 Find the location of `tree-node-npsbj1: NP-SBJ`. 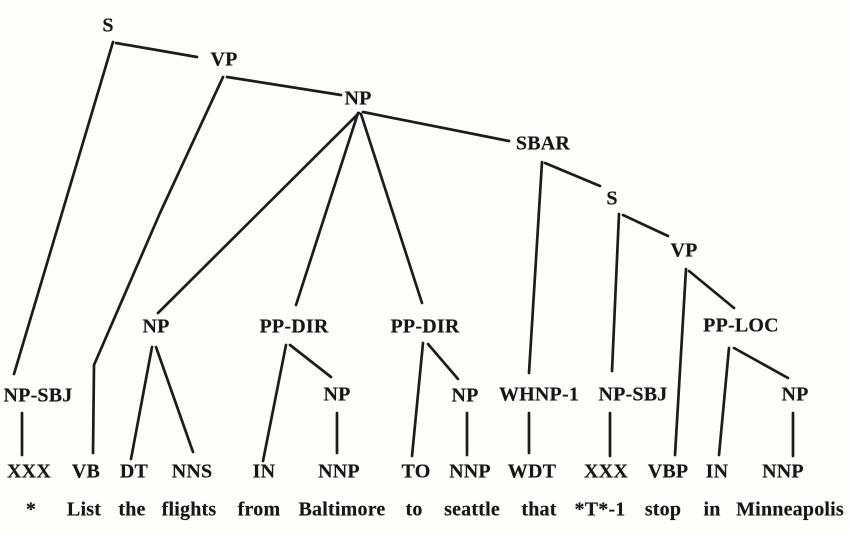

tree-node-npsbj1: NP-SBJ is located at coordinates (38, 395).